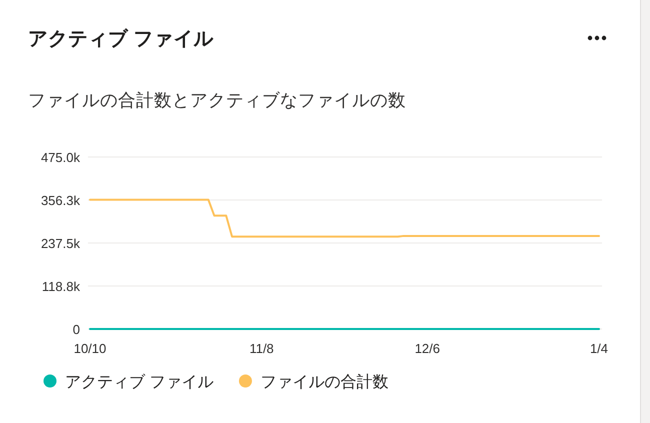 The width and height of the screenshot is (650, 423). I want to click on title: アクティブ ファイル, so click(121, 39).